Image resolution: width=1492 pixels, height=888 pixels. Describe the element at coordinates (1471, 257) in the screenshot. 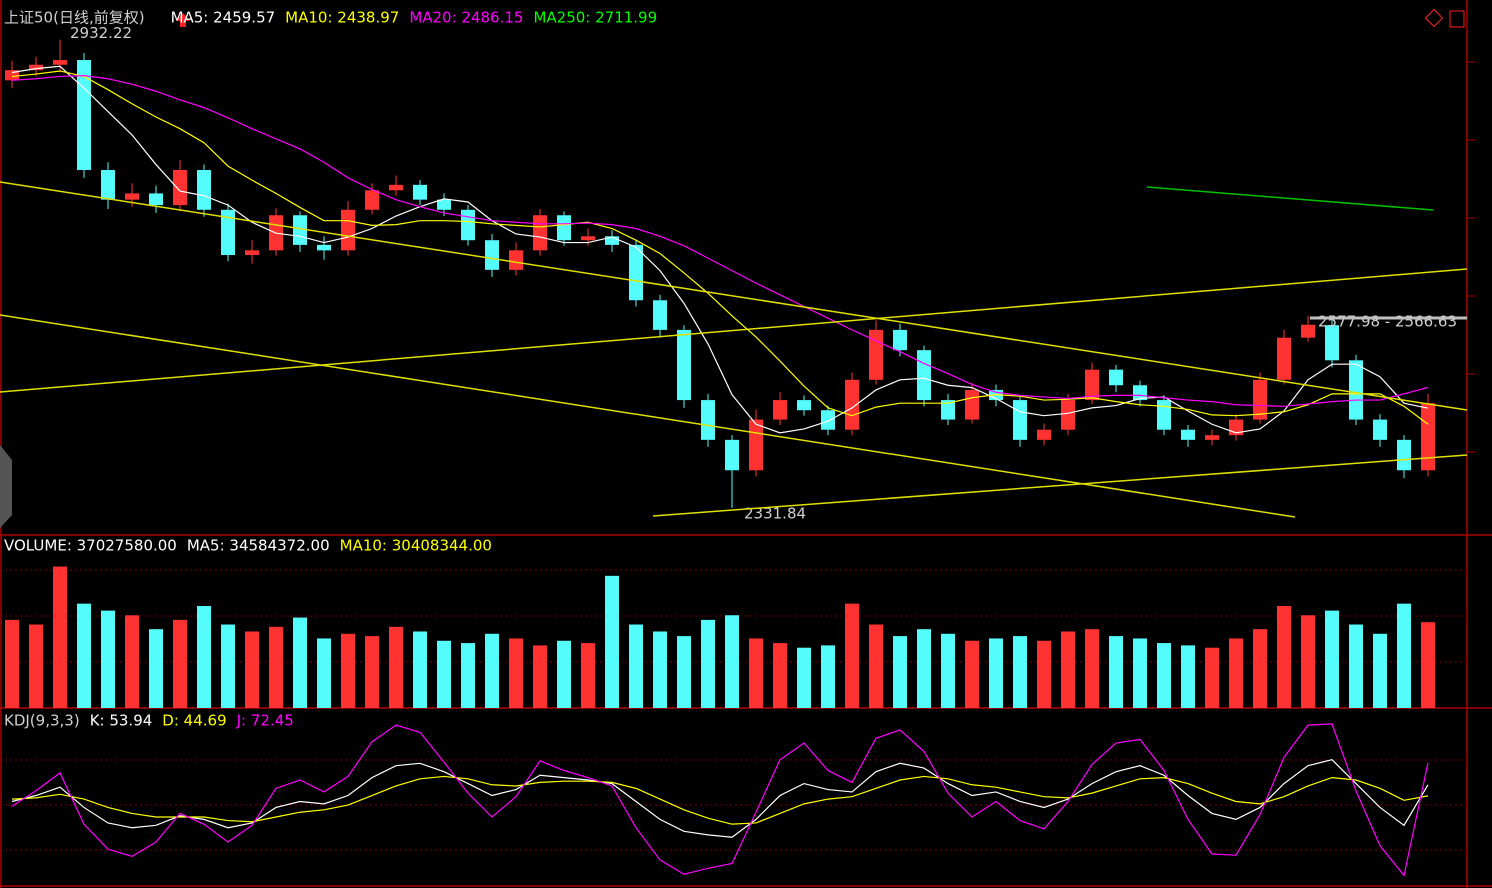

I see `axis-ticks` at that location.